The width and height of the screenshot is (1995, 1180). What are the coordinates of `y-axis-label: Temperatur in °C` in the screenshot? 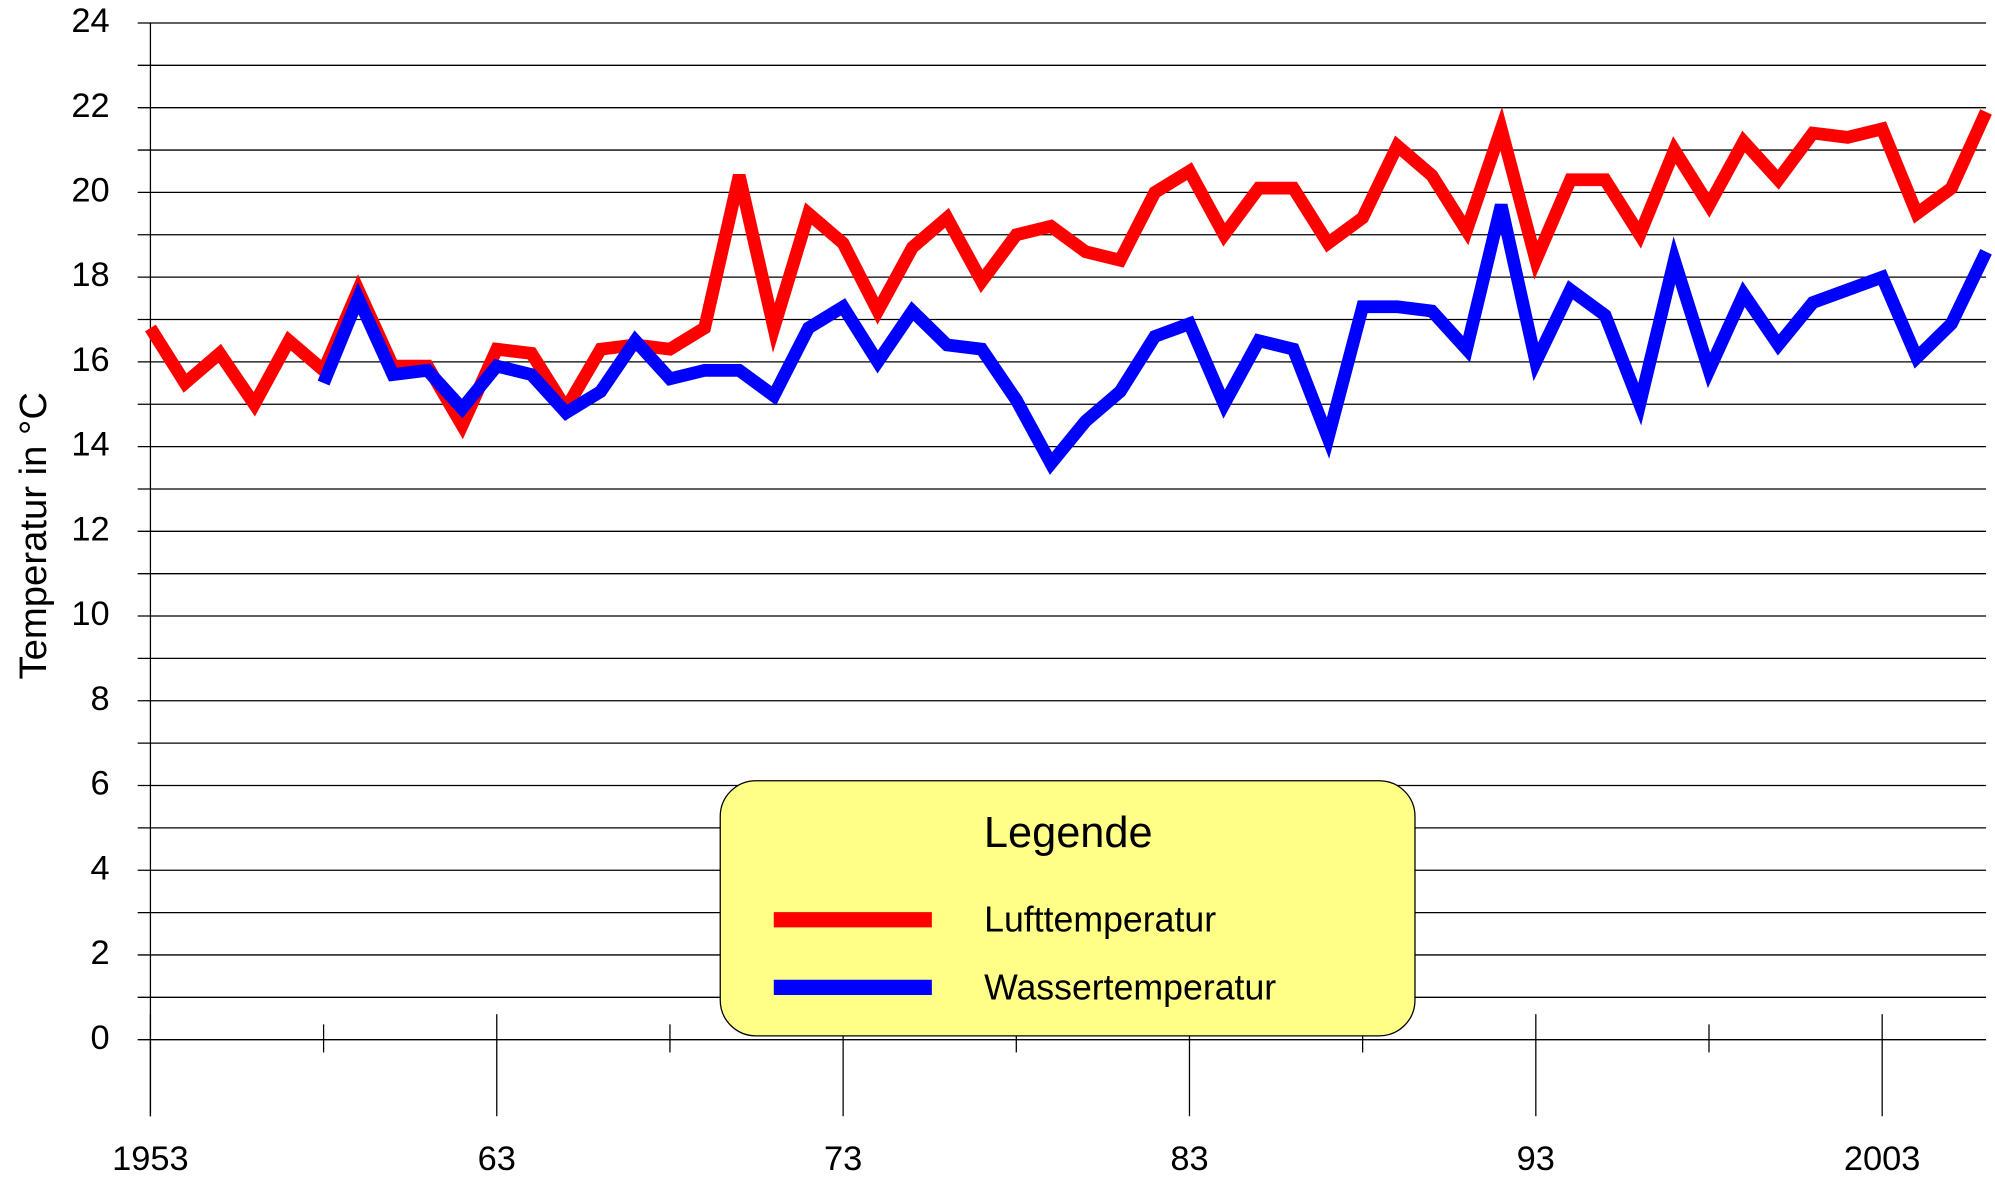 It's located at (33, 536).